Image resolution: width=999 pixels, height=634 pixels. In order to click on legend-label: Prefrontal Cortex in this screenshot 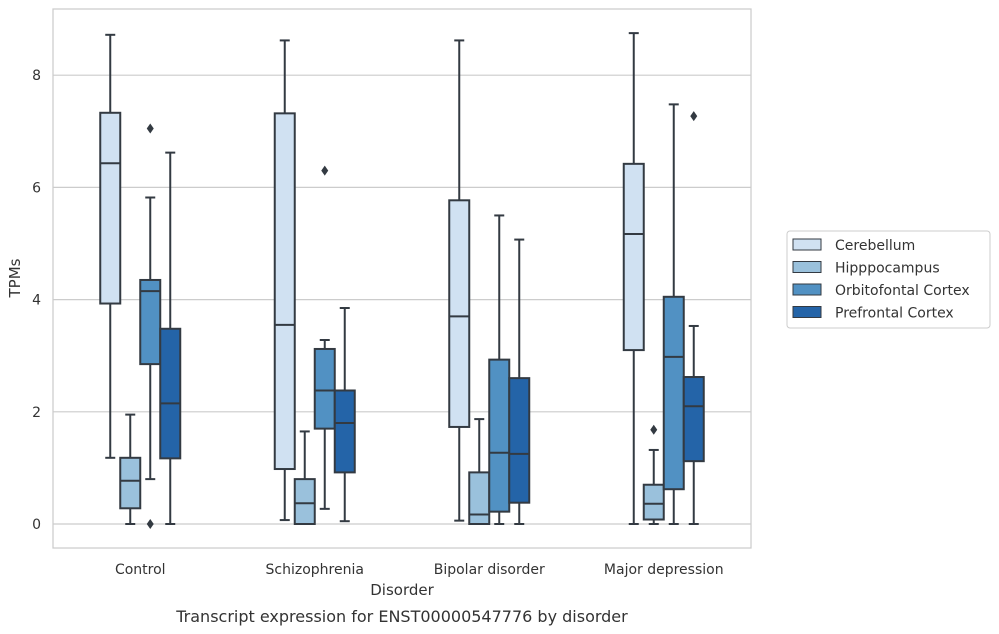, I will do `click(894, 314)`.